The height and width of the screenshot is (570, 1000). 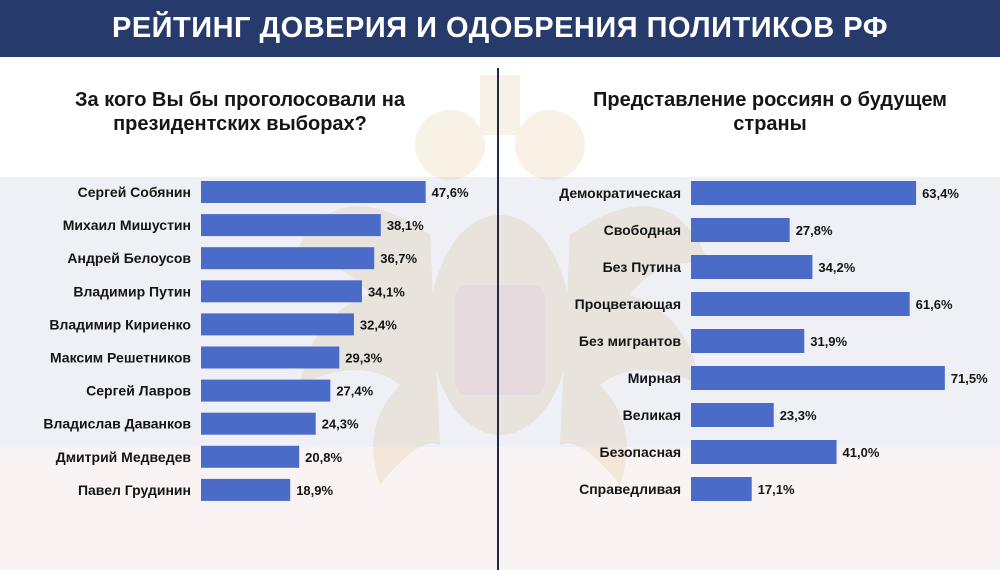 What do you see at coordinates (776, 489) in the screenshot?
I see `value-label: 17,1%` at bounding box center [776, 489].